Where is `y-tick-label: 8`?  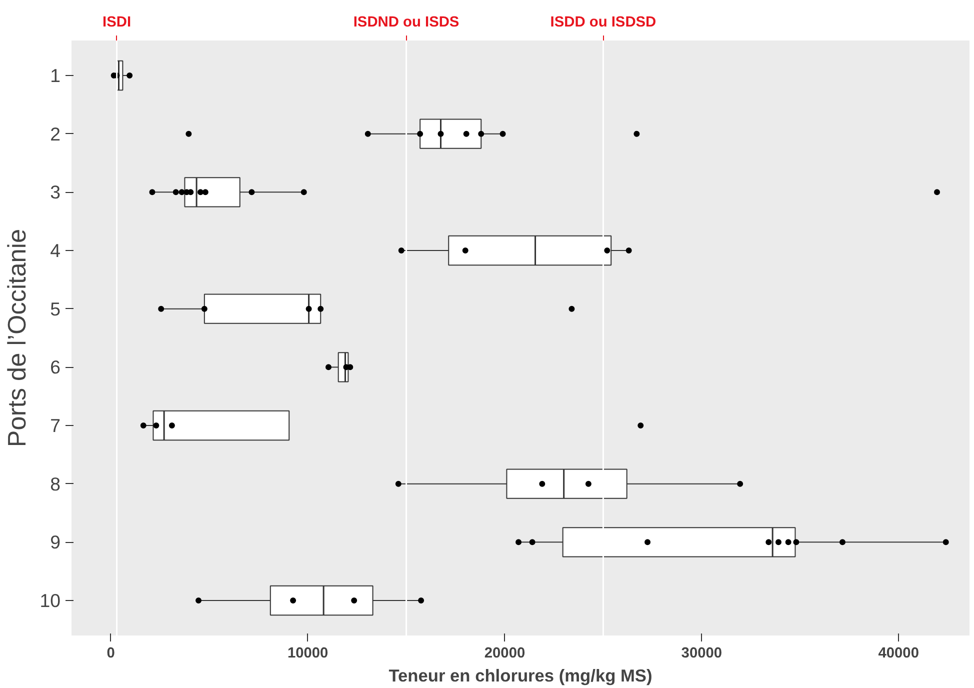 y-tick-label: 8 is located at coordinates (55, 483).